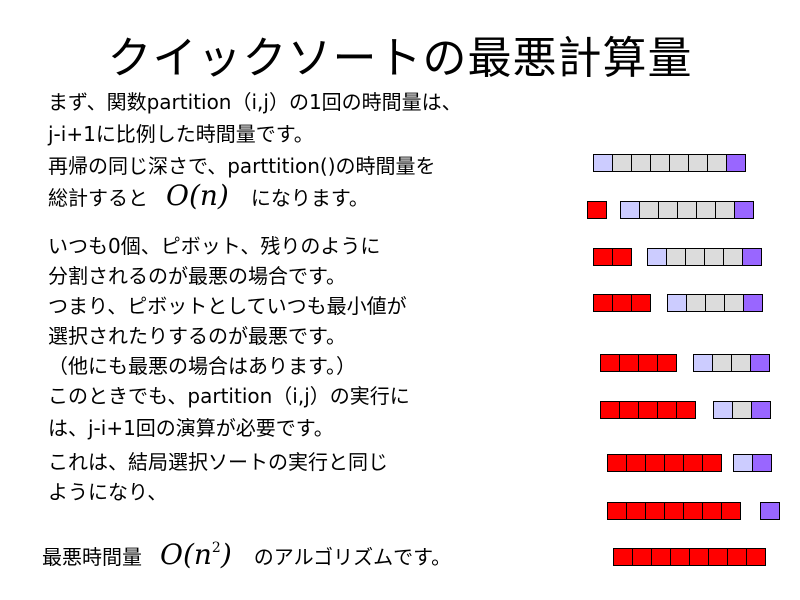  I want to click on paragraph1-line1: まず、関数partition（i,j）の1回の時間量は、, so click(255, 102).